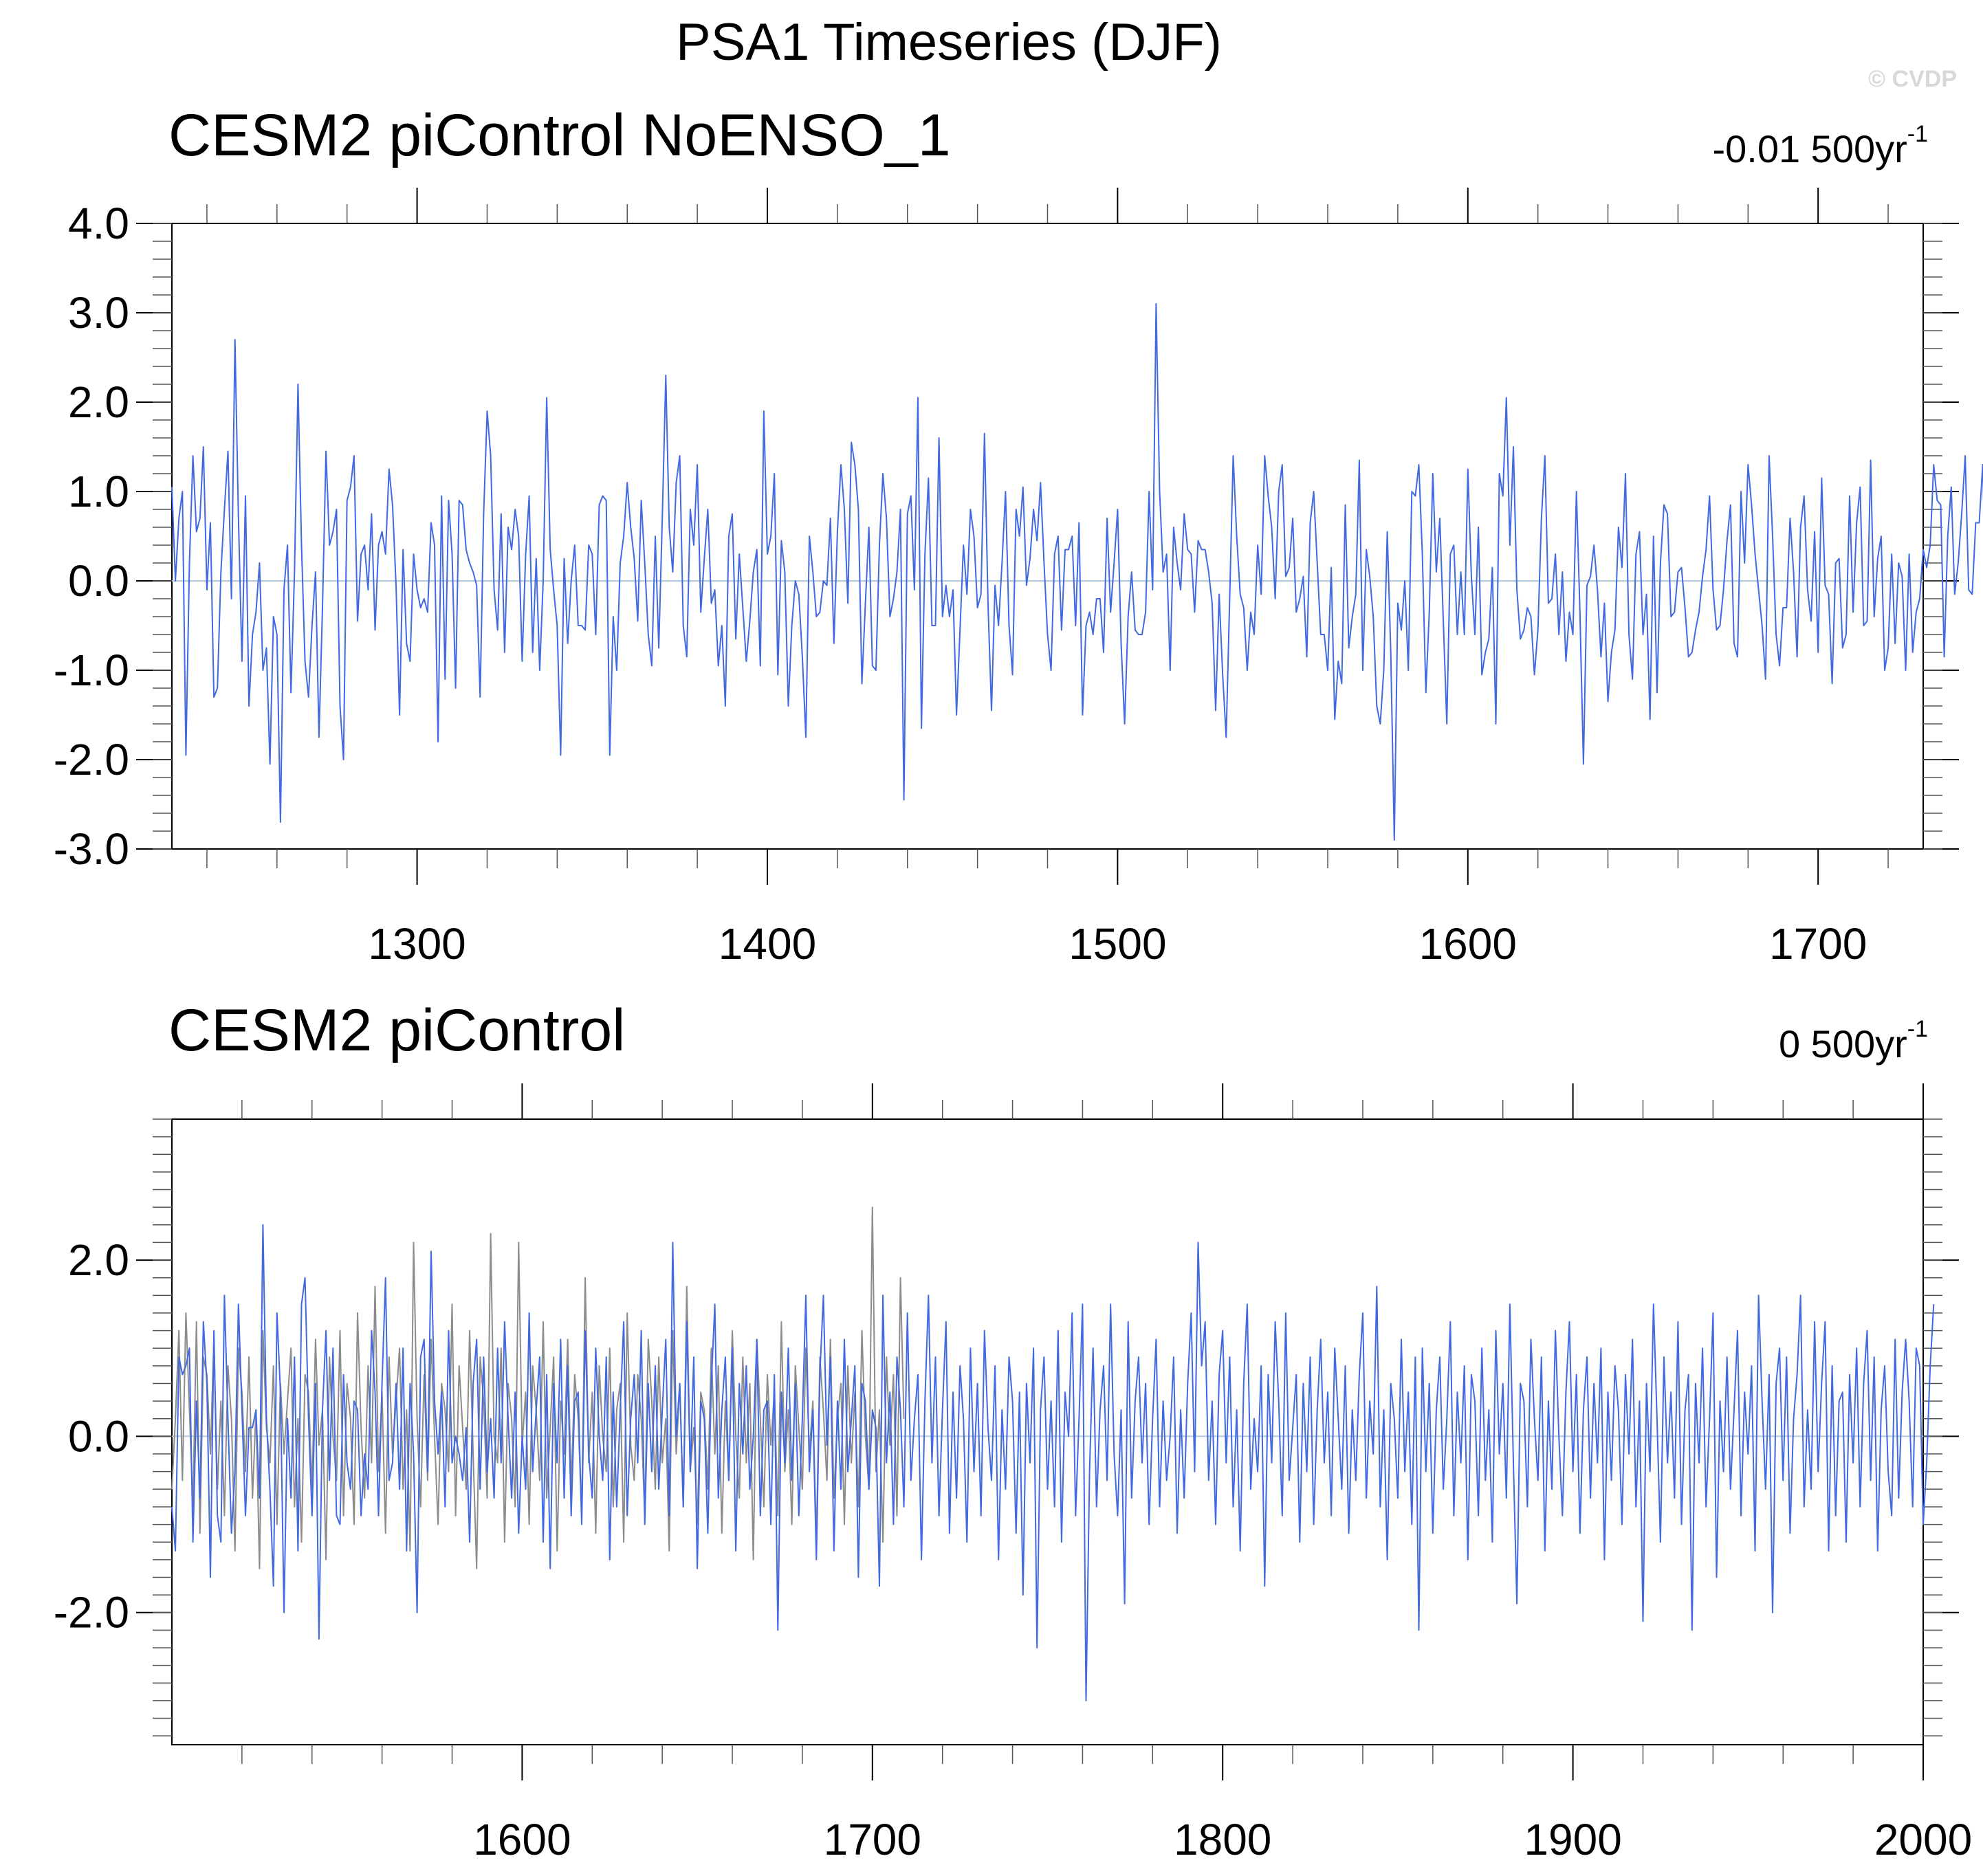 The height and width of the screenshot is (1876, 1983). Describe the element at coordinates (1858, 148) in the screenshot. I see `panel-1-trend-unit: 500yr` at that location.